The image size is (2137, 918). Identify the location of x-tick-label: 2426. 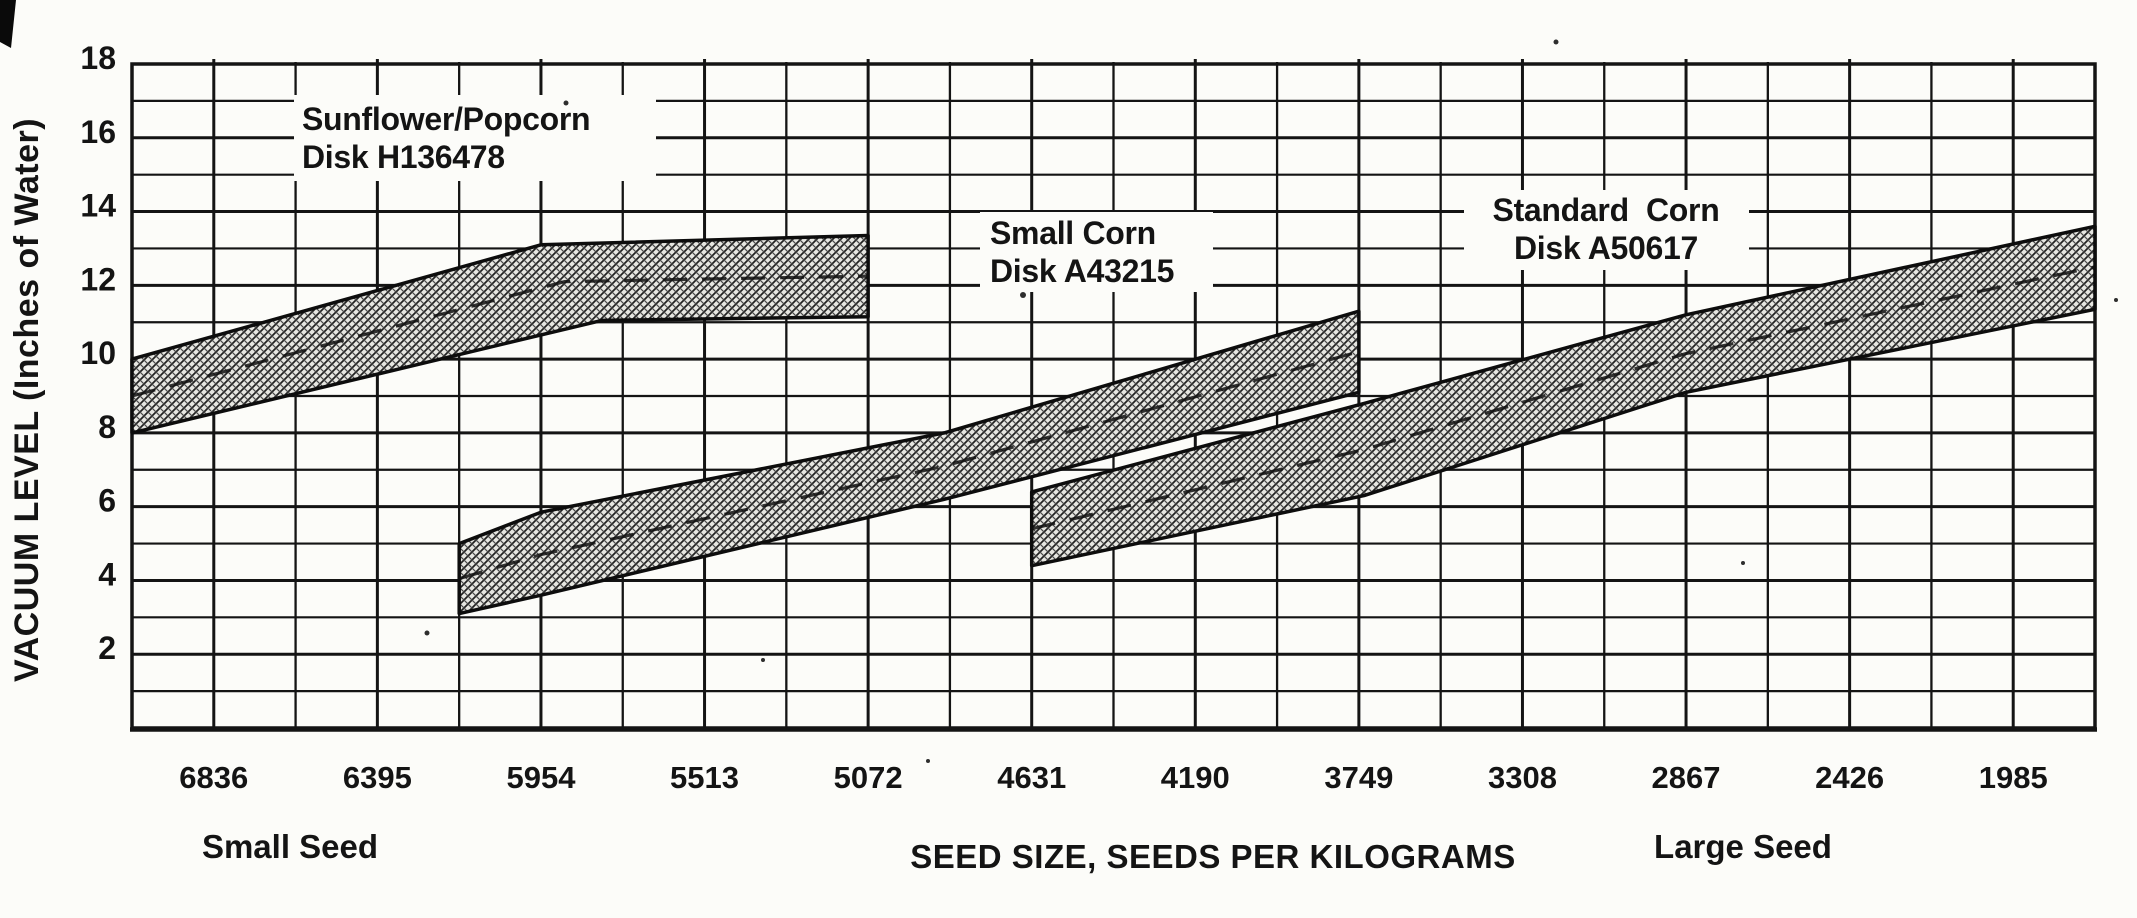
(1849, 777).